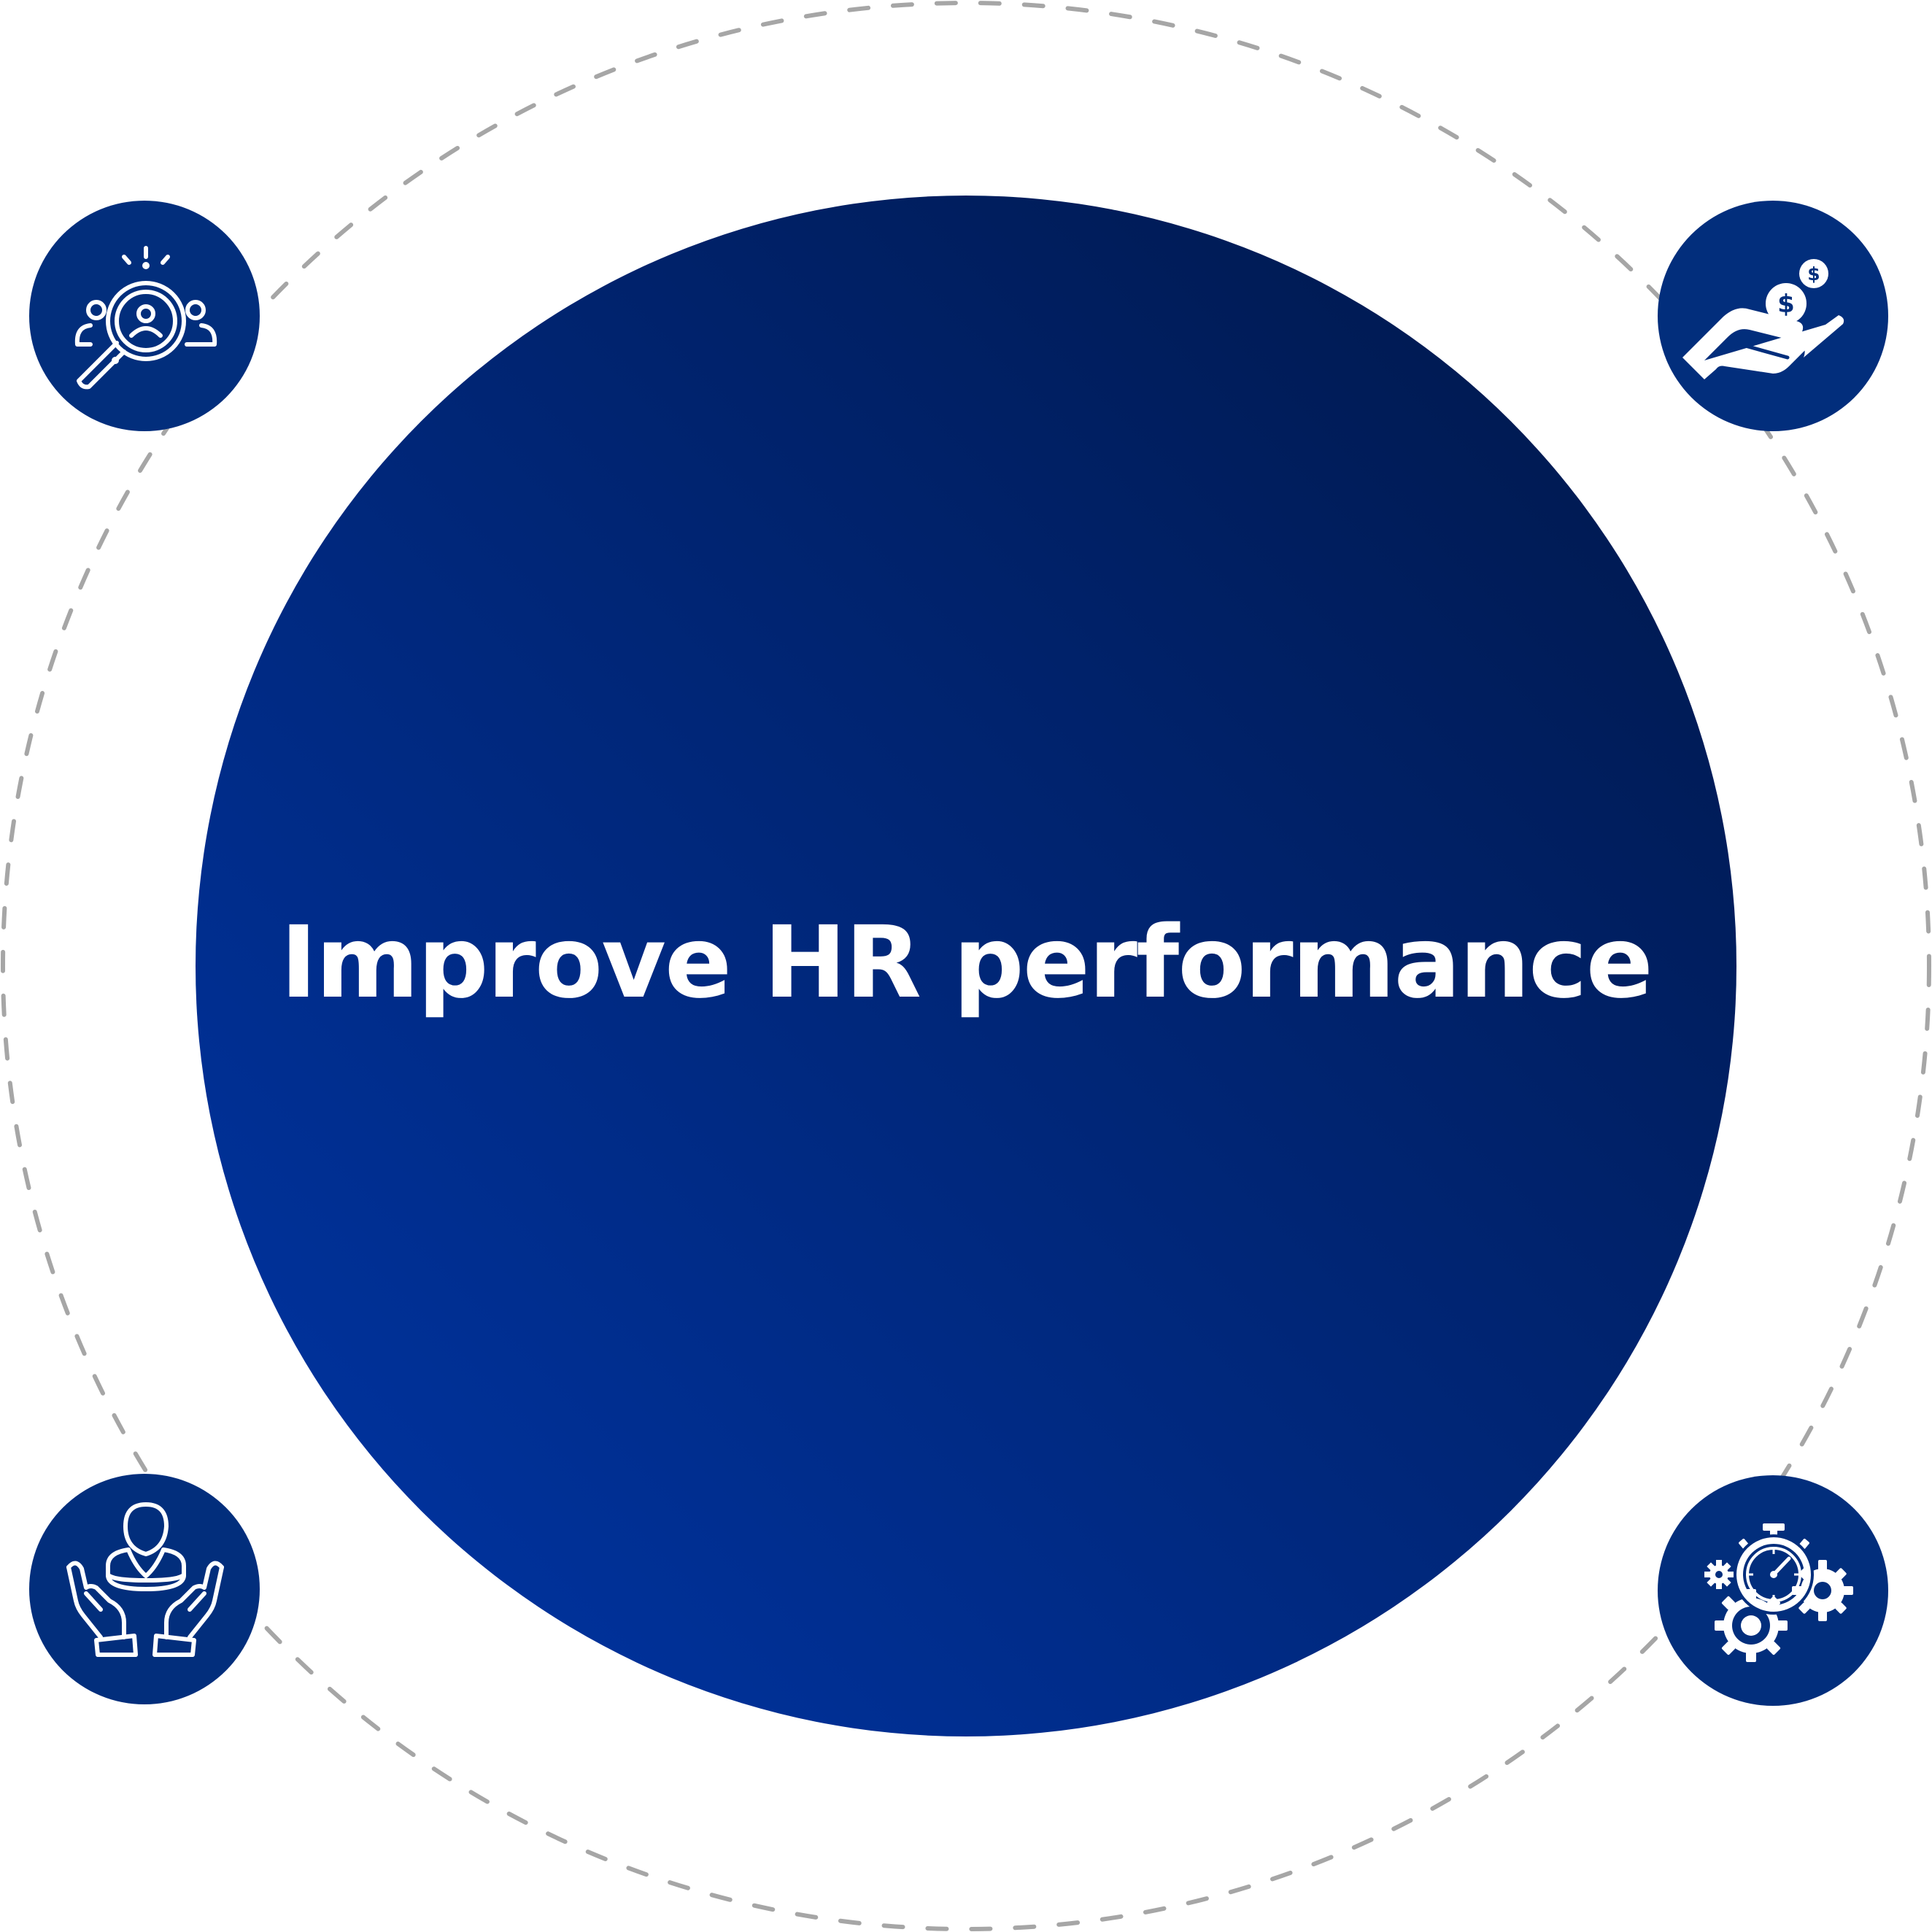 Image resolution: width=1932 pixels, height=1932 pixels. Describe the element at coordinates (145, 1579) in the screenshot. I see `employee-care-hands-icon` at that location.